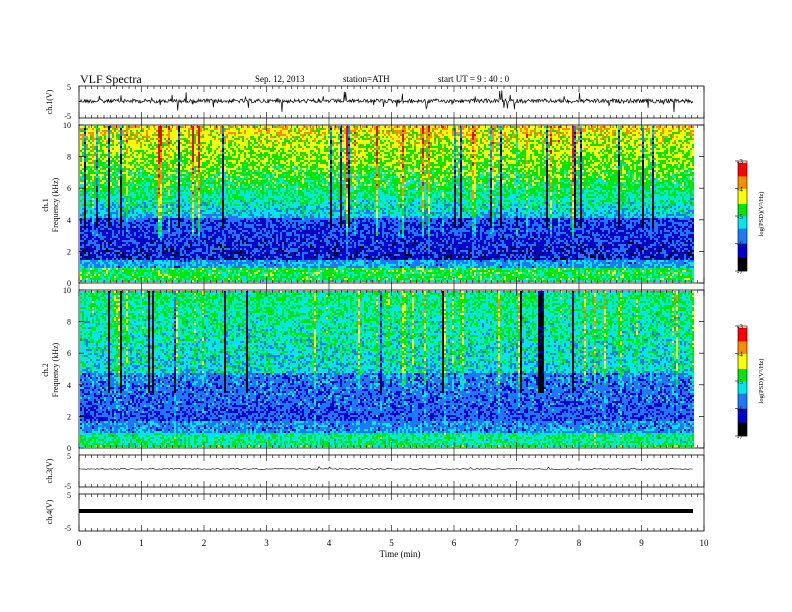 The image size is (792, 612). What do you see at coordinates (375, 471) in the screenshot?
I see `waveform-ch3-panel: 5 -5 ch.3(V)` at bounding box center [375, 471].